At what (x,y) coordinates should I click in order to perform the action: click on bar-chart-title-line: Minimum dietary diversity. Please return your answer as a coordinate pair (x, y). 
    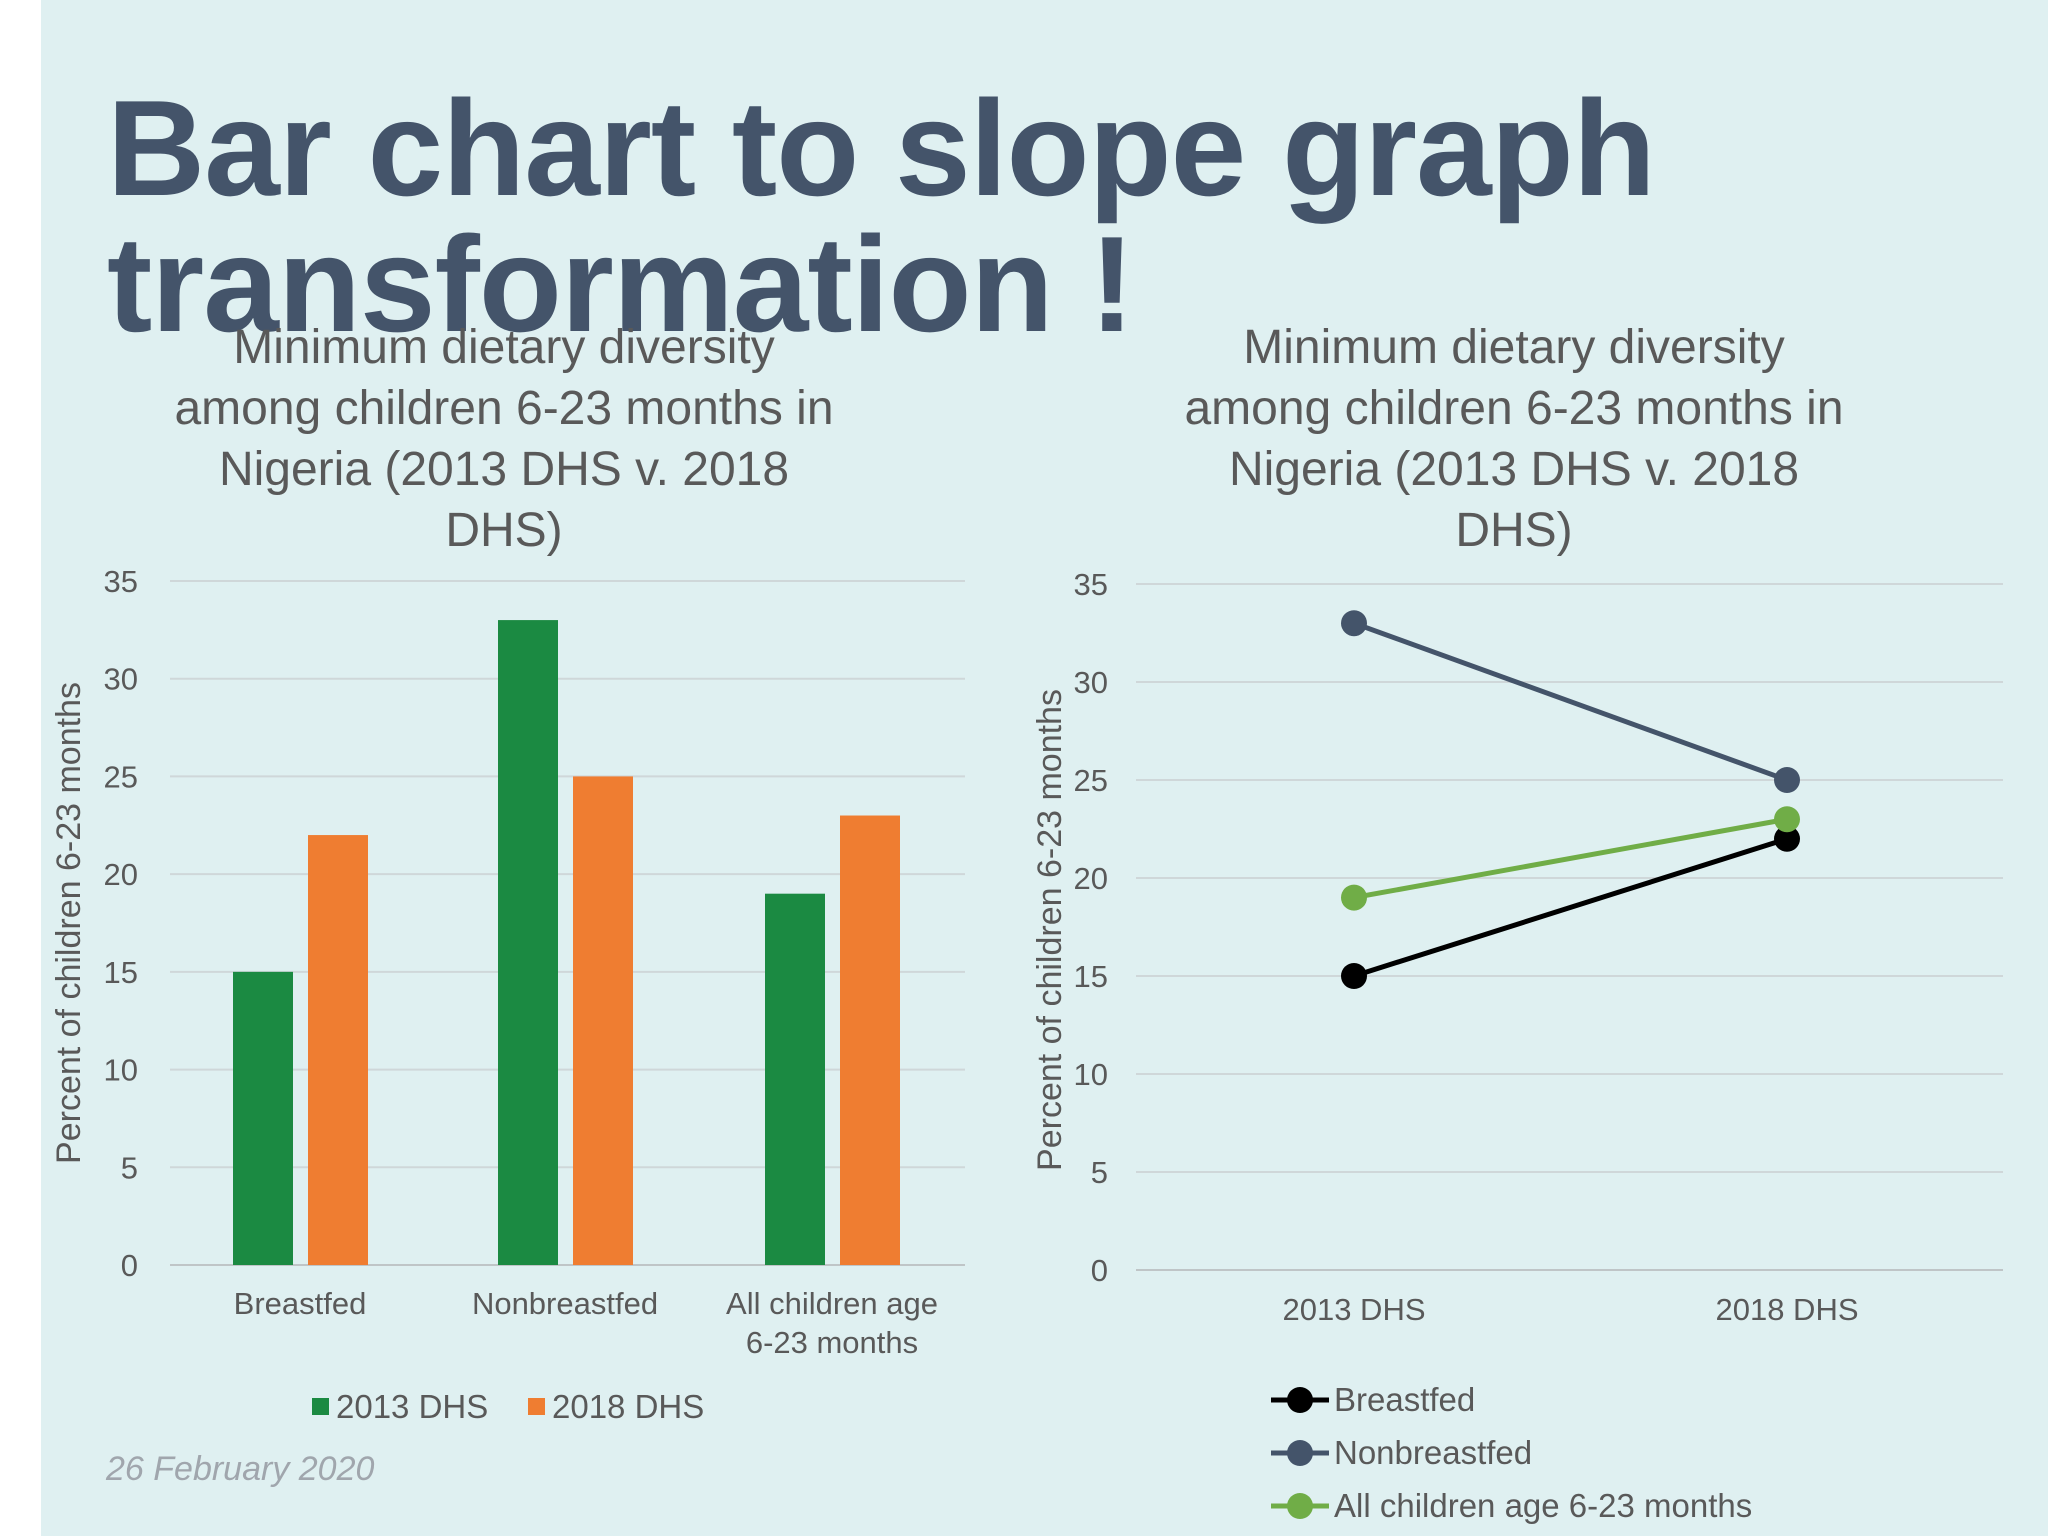
    Looking at the image, I should click on (503, 347).